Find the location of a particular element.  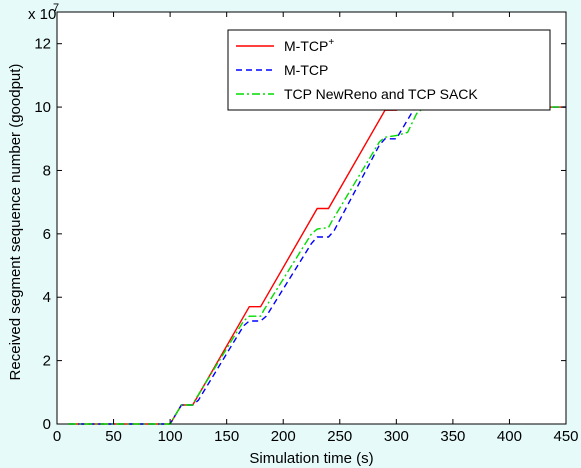

y-multiplier-label: x 10 is located at coordinates (42, 14).